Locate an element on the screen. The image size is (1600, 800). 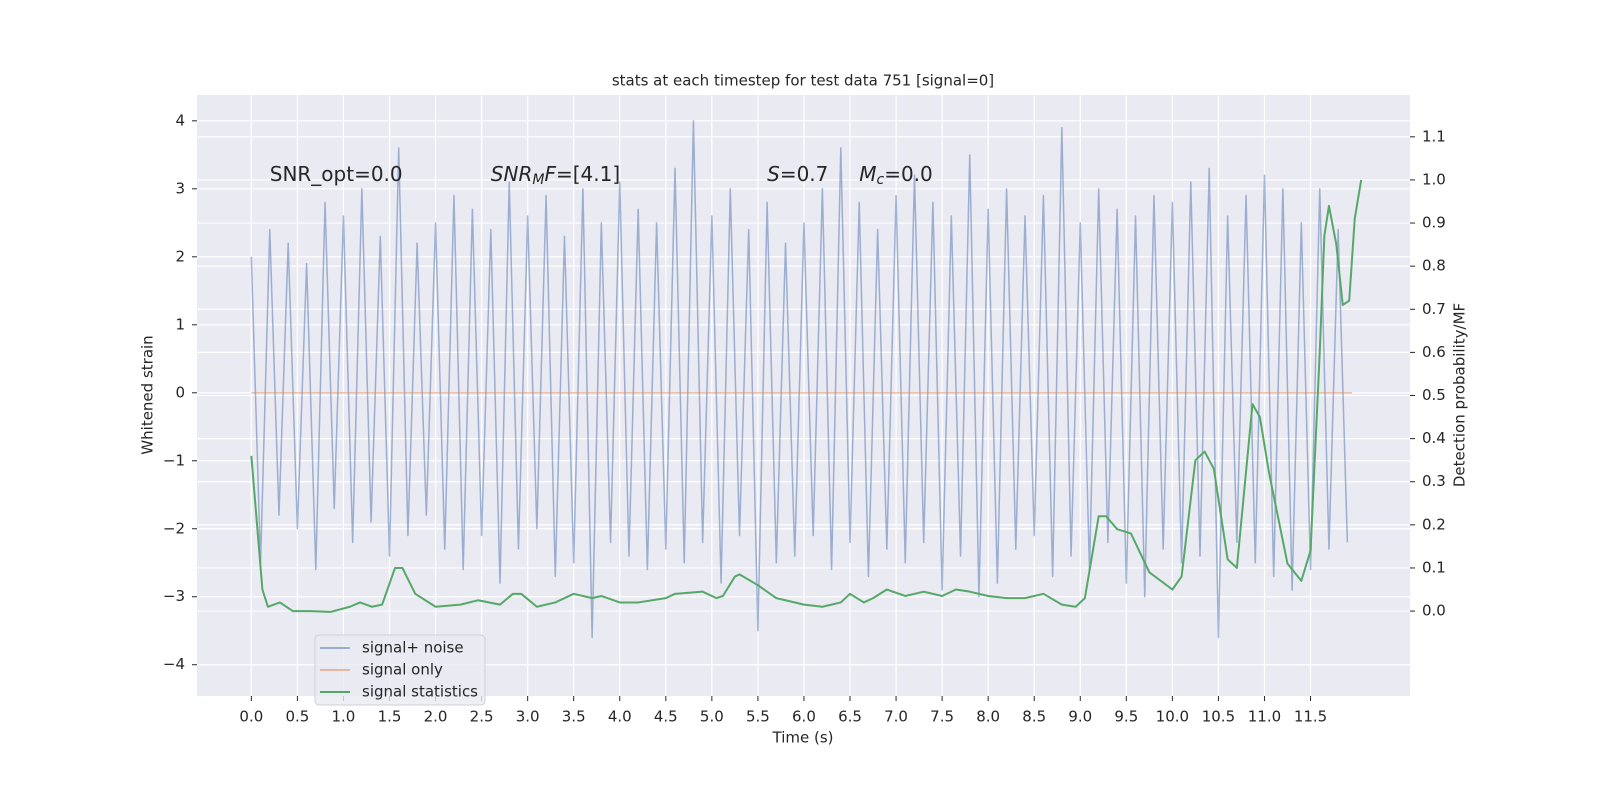
x-tick-label: 2.0 is located at coordinates (436, 717).